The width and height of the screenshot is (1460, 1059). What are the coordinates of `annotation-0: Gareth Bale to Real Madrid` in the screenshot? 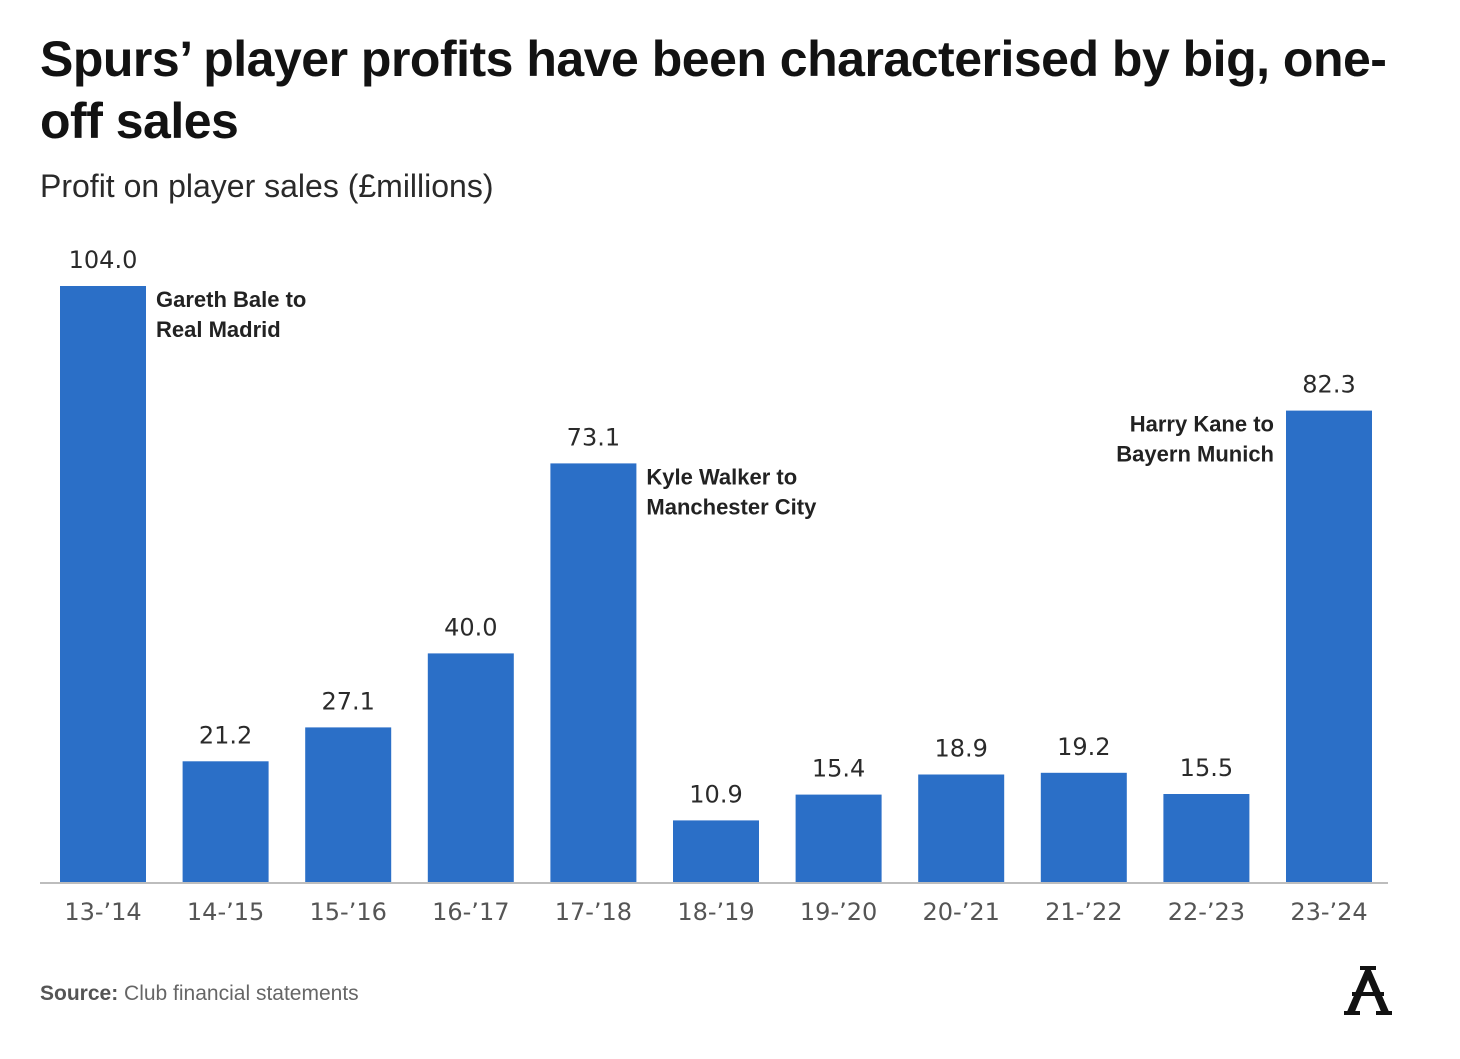 It's located at (231, 314).